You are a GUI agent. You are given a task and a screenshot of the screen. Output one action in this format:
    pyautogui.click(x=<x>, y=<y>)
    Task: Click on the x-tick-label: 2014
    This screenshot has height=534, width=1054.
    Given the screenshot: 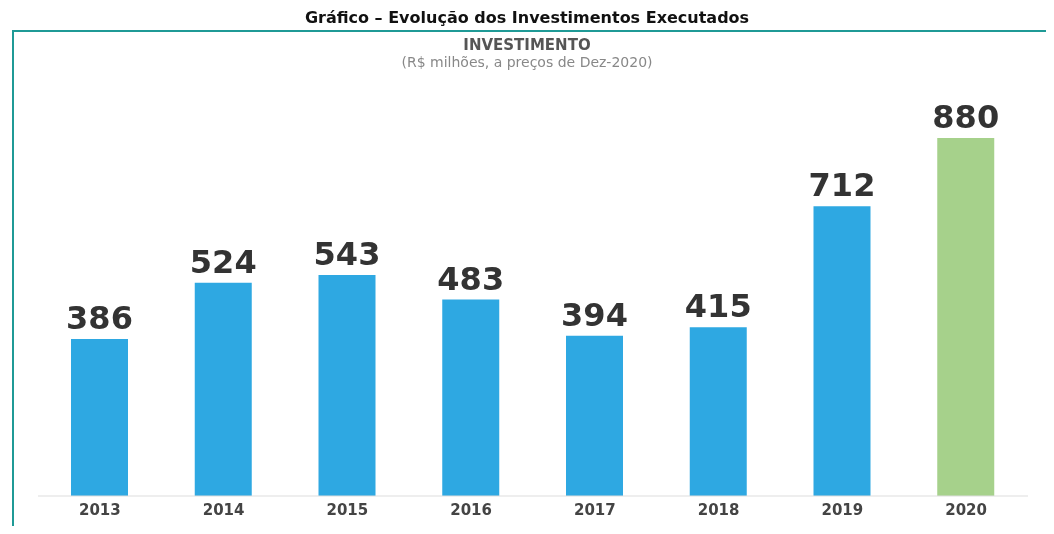 What is the action you would take?
    pyautogui.click(x=223, y=509)
    